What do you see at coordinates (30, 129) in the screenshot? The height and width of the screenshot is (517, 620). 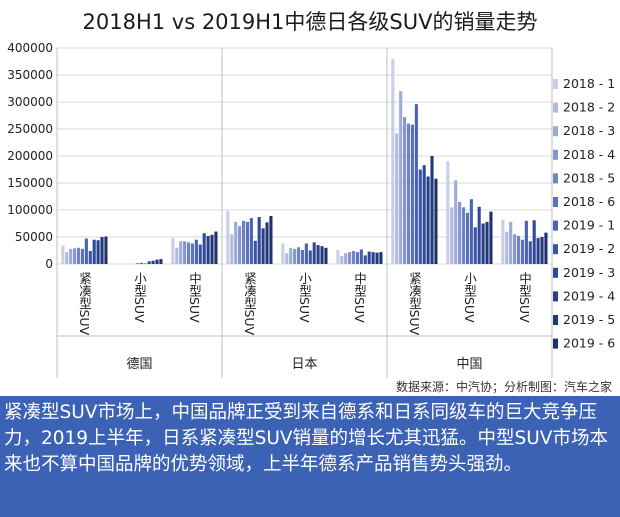 I see `y-tick-label: 250000` at bounding box center [30, 129].